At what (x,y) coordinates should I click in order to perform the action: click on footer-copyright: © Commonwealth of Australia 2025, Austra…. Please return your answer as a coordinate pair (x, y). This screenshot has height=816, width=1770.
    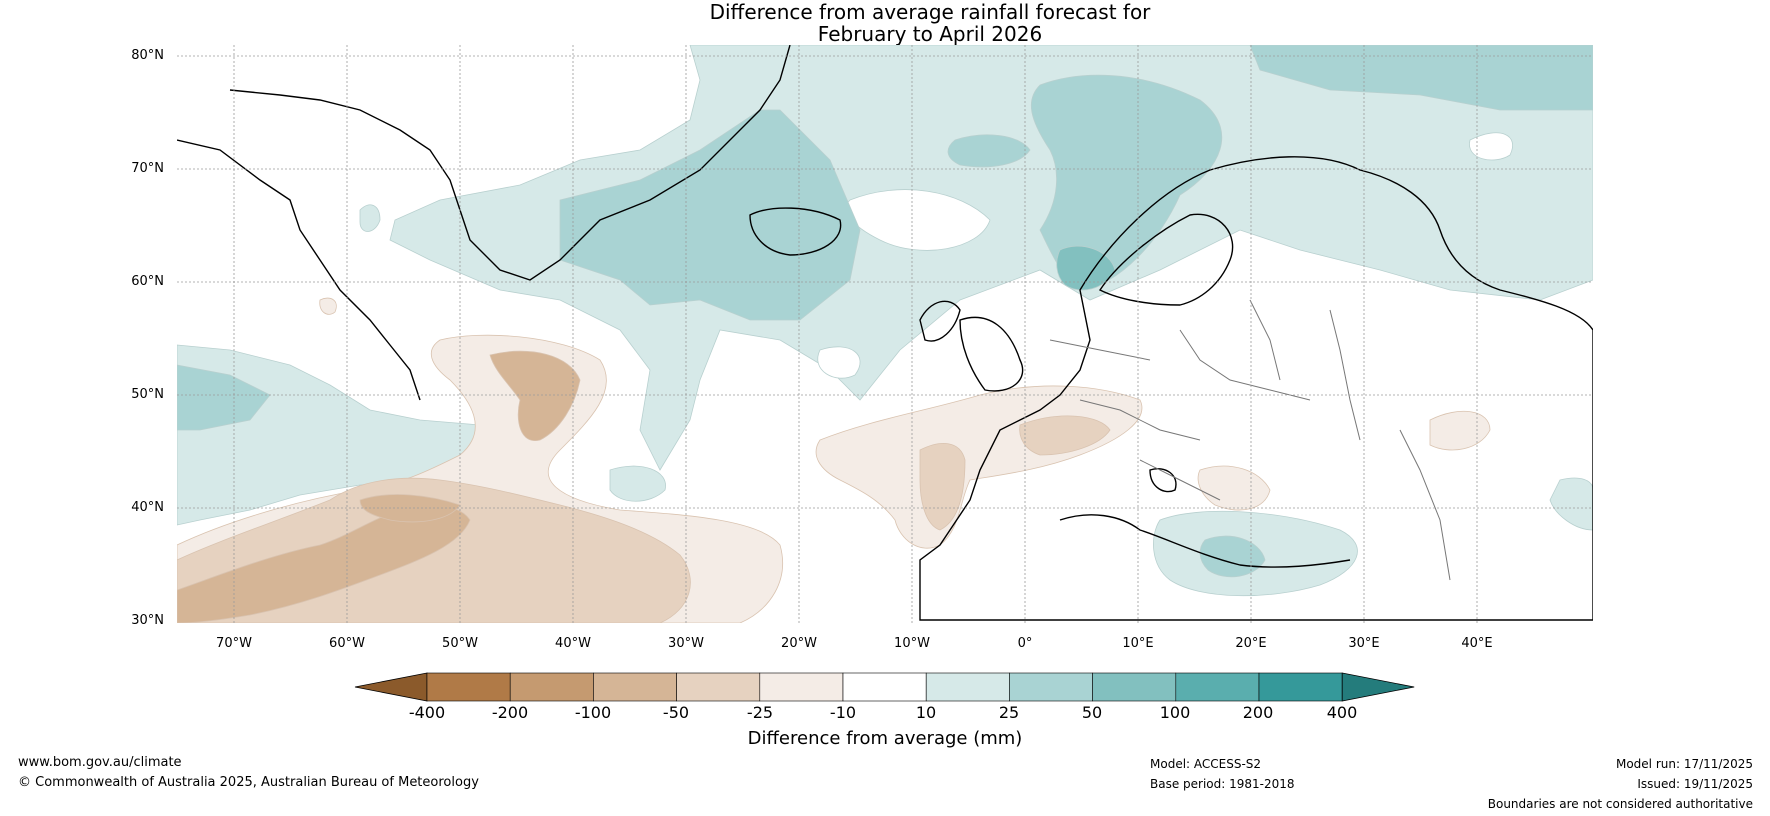
    Looking at the image, I should click on (248, 782).